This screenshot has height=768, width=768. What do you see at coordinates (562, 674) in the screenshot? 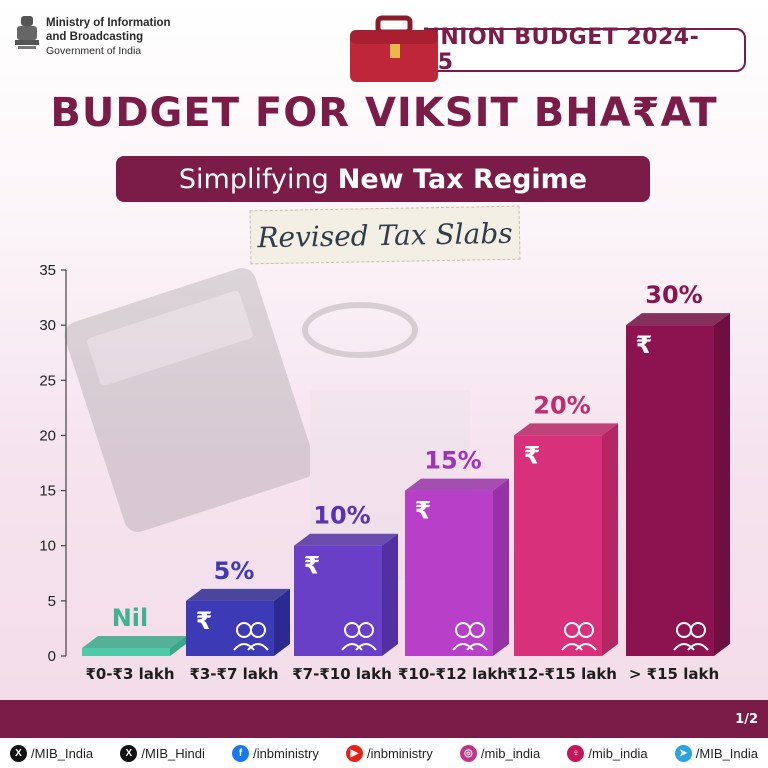
I see `x-tick-label: ₹12-₹15 lakh` at bounding box center [562, 674].